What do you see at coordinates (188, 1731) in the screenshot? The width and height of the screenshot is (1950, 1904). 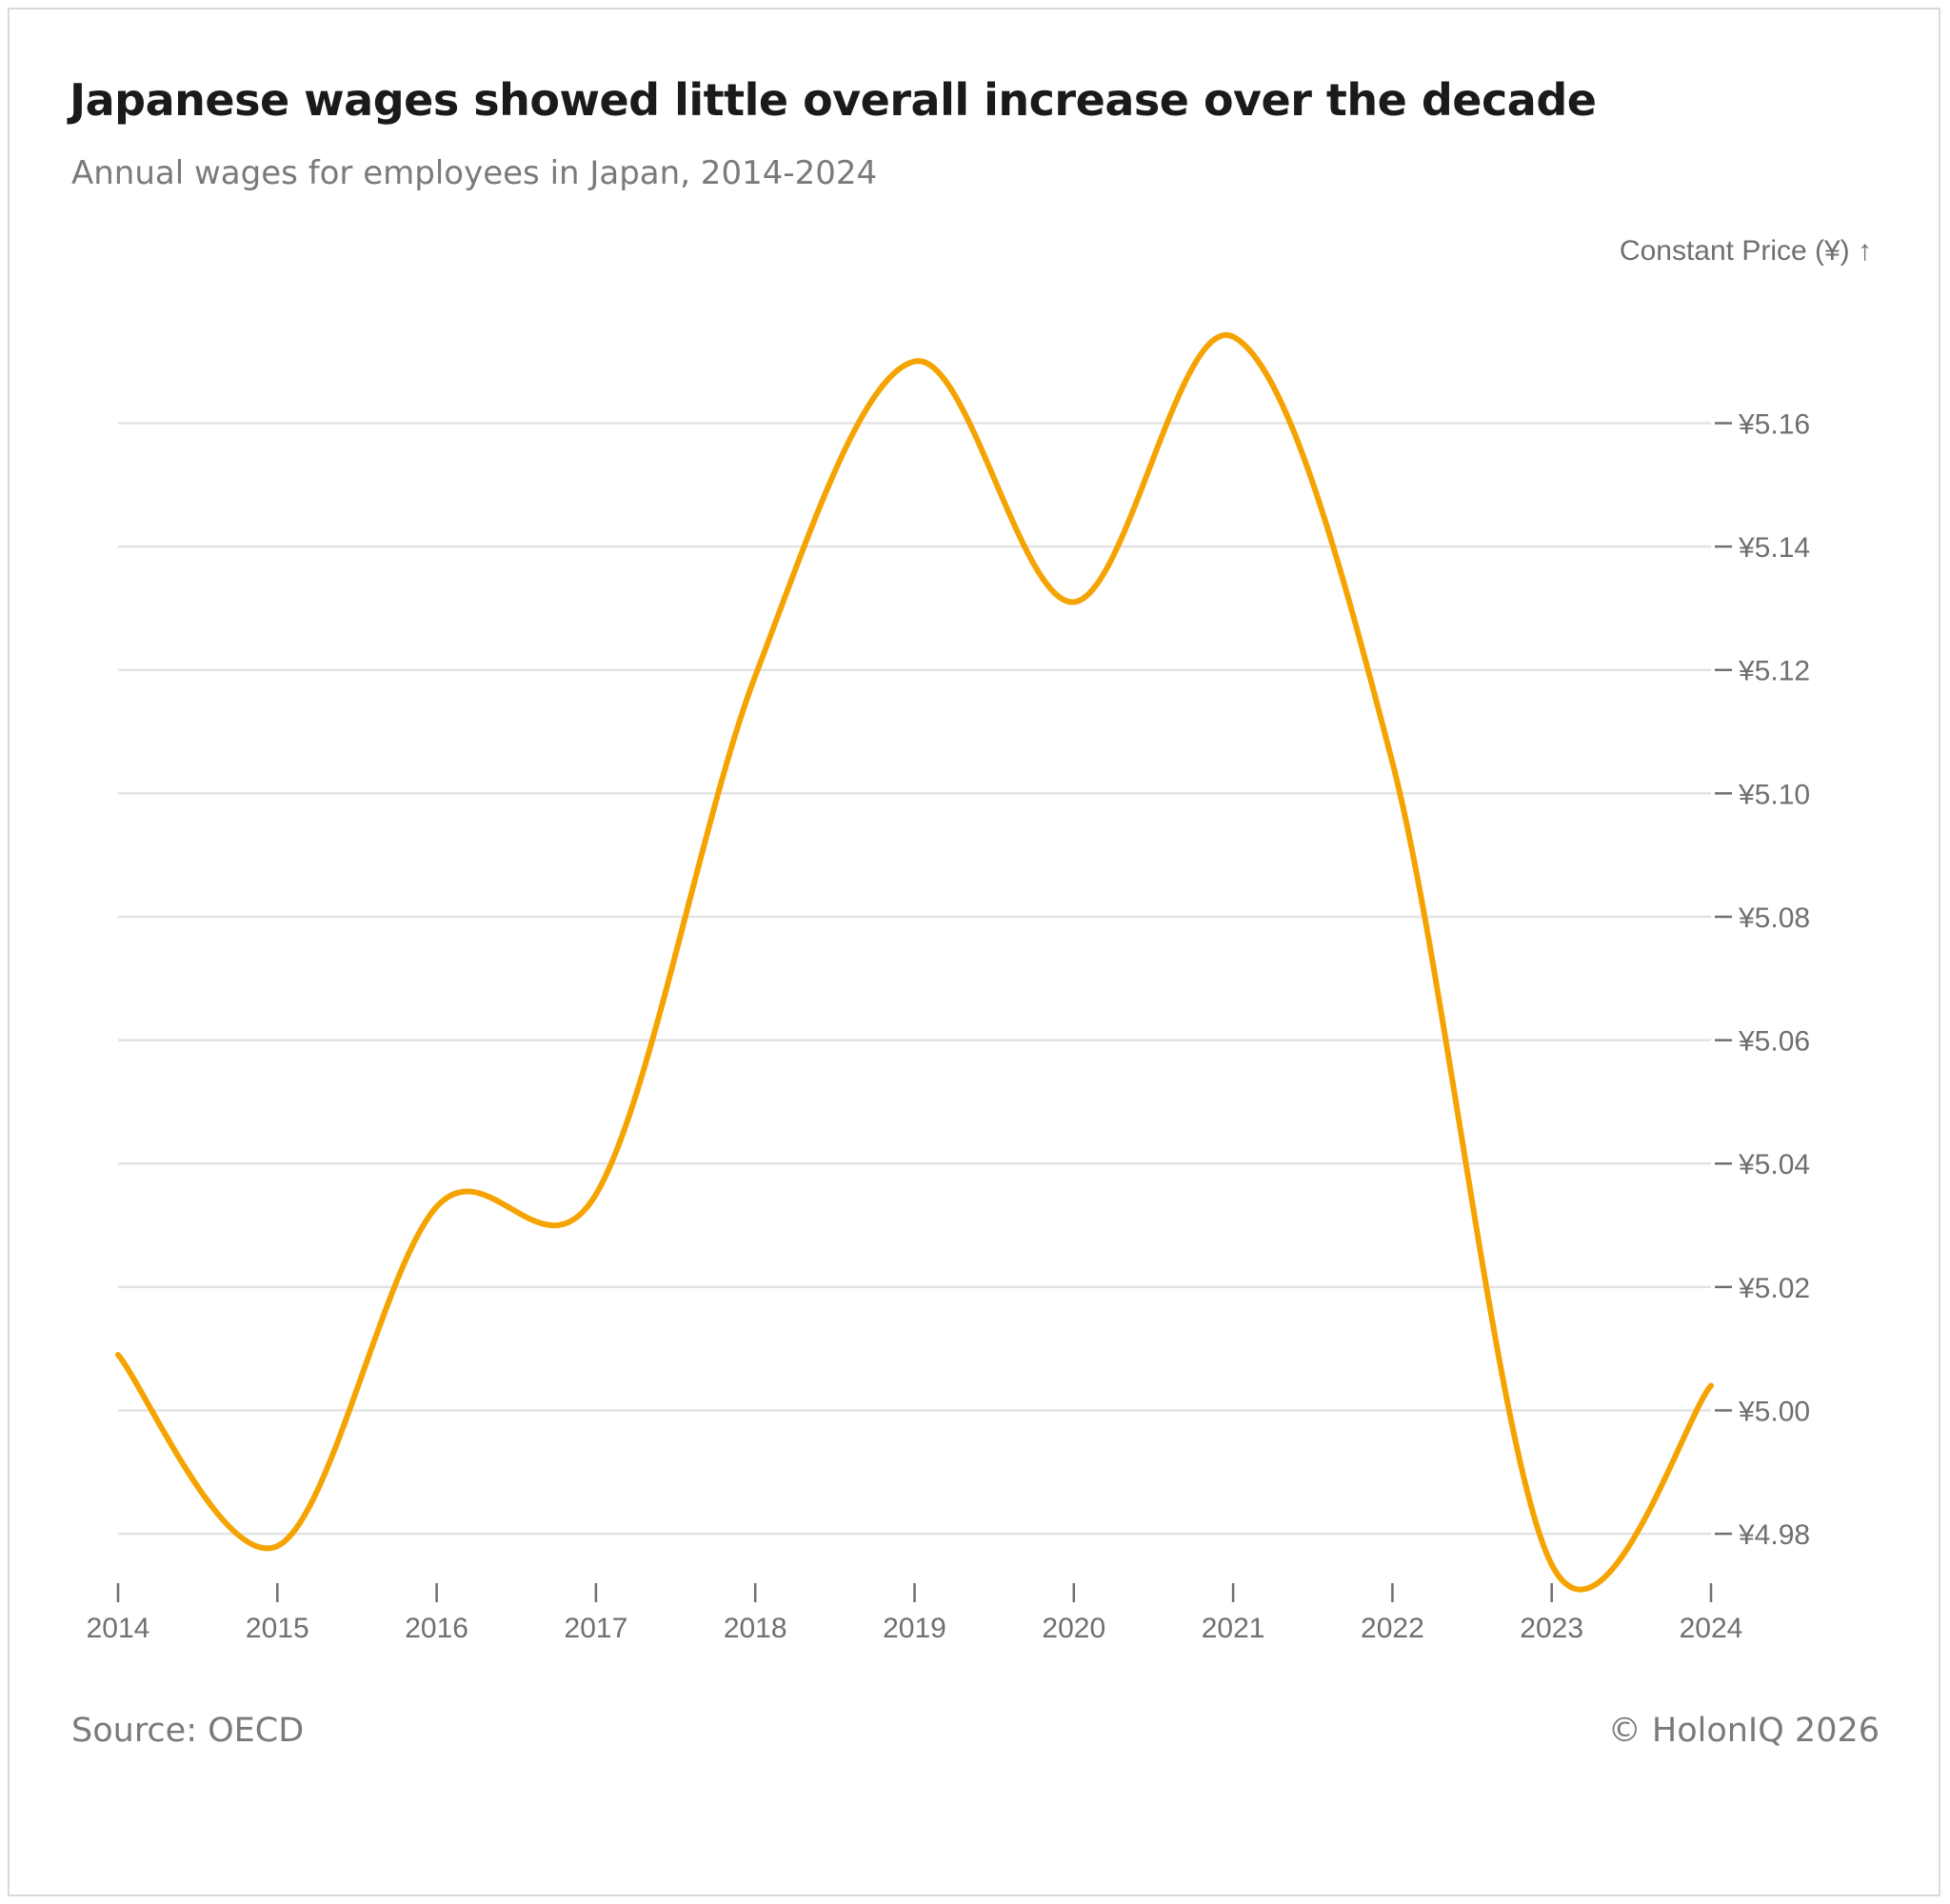 I see `source-note: Source: OECD` at bounding box center [188, 1731].